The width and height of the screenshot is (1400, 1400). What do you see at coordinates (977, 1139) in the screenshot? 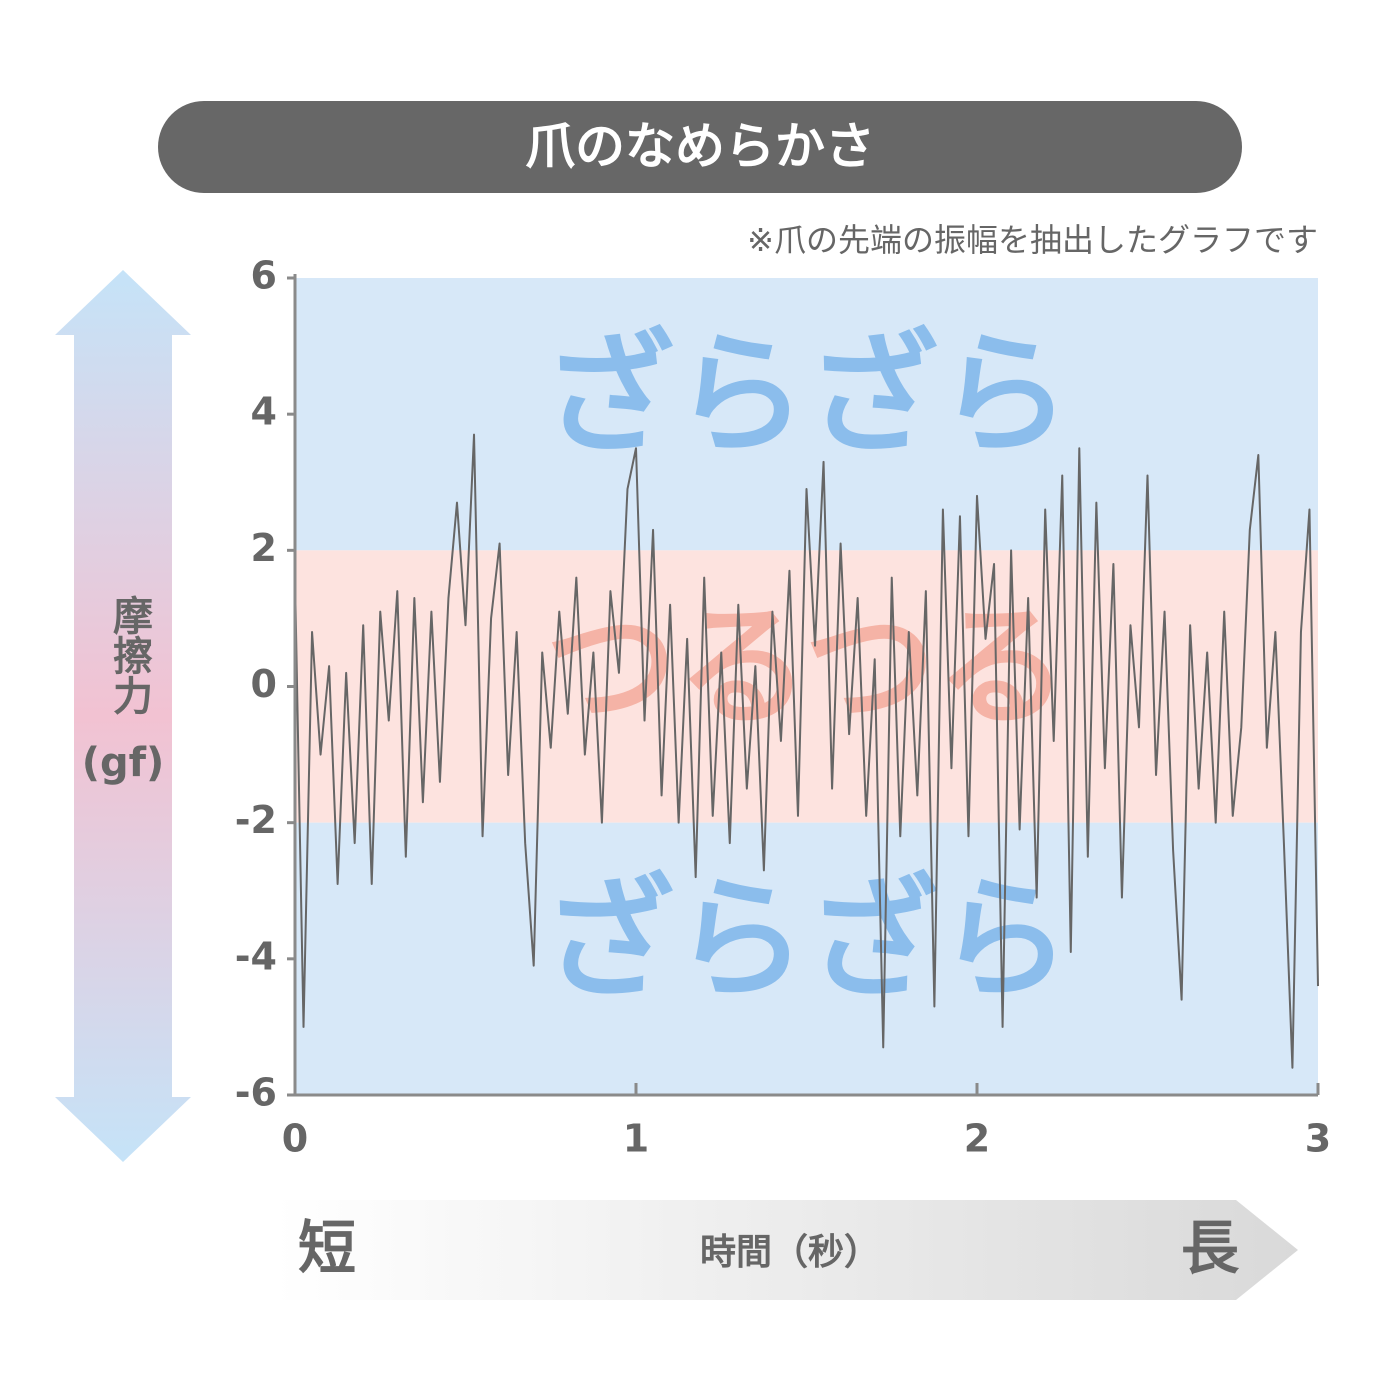
I see `x-tick-label: 2` at bounding box center [977, 1139].